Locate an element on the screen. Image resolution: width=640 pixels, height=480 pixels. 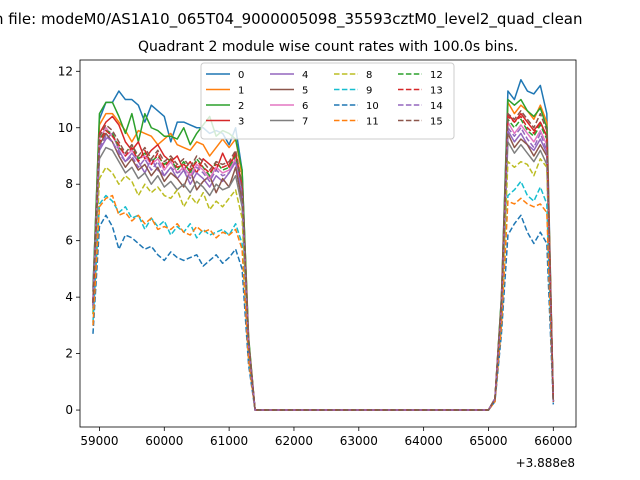
legend-label-4: 4 is located at coordinates (305, 75).